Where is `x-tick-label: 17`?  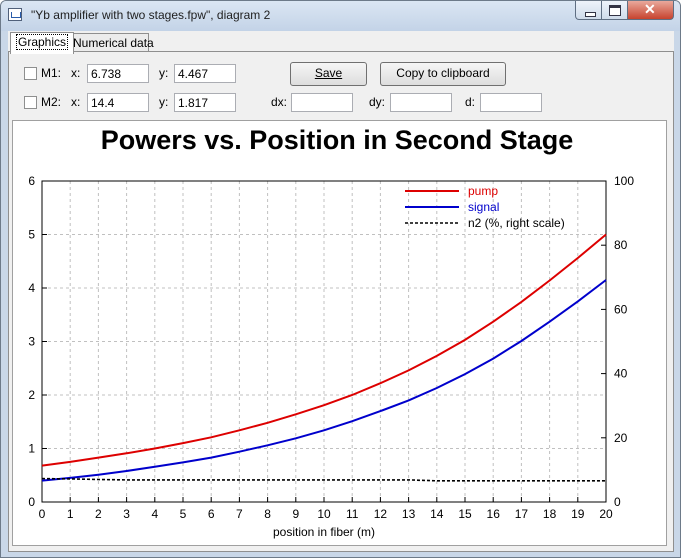
x-tick-label: 17 is located at coordinates (522, 514).